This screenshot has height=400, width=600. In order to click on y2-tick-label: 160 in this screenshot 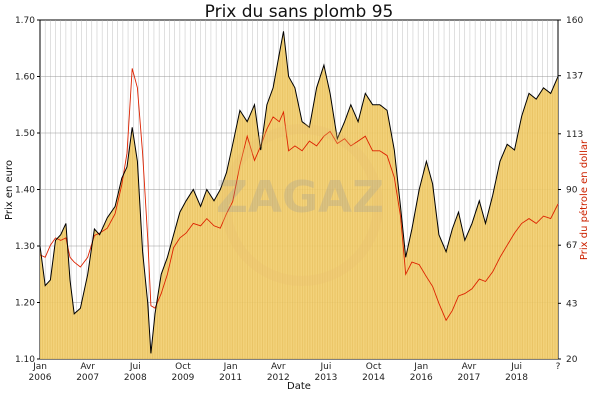, I will do `click(574, 21)`.